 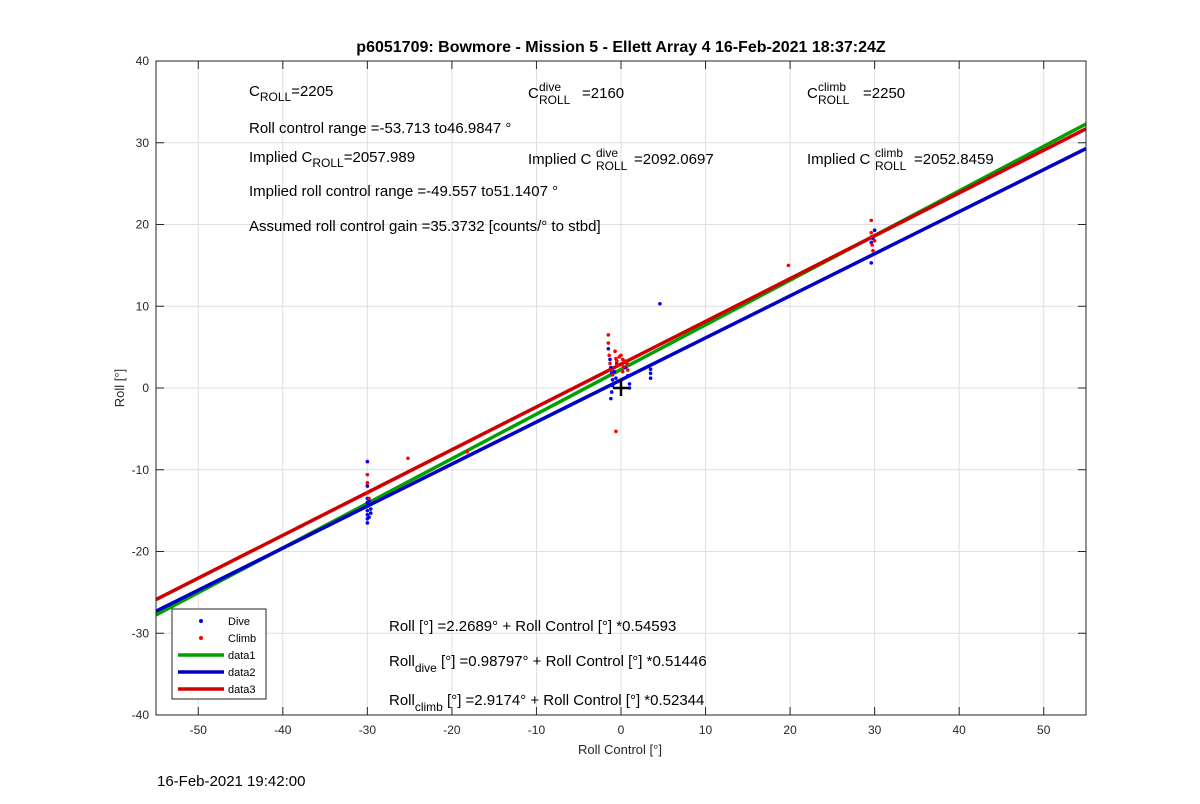 I want to click on c-roll-dive-sup: dive, so click(x=550, y=87).